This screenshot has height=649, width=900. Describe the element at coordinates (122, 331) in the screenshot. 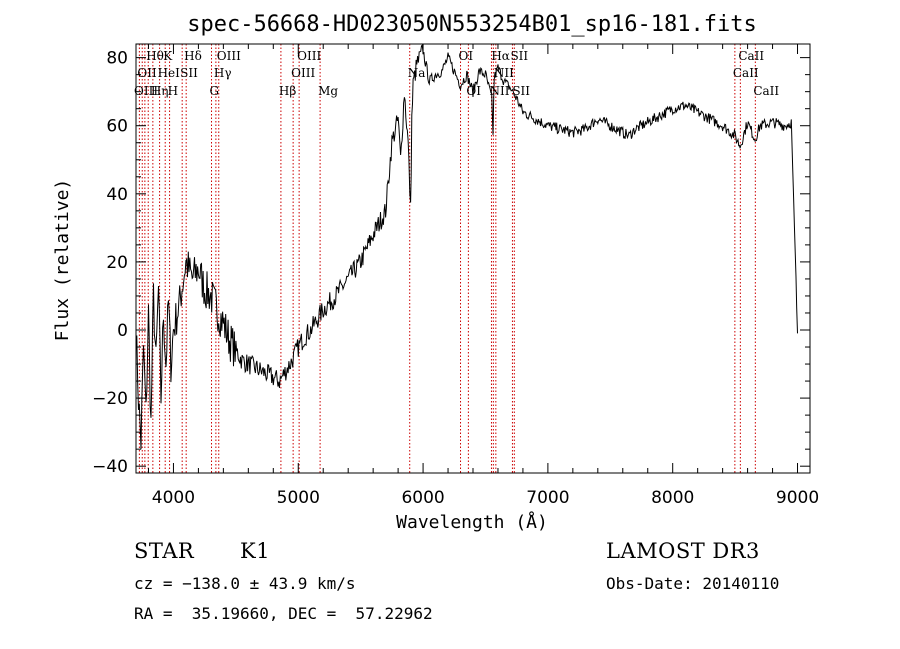

I see `y-tick-label: 0` at that location.